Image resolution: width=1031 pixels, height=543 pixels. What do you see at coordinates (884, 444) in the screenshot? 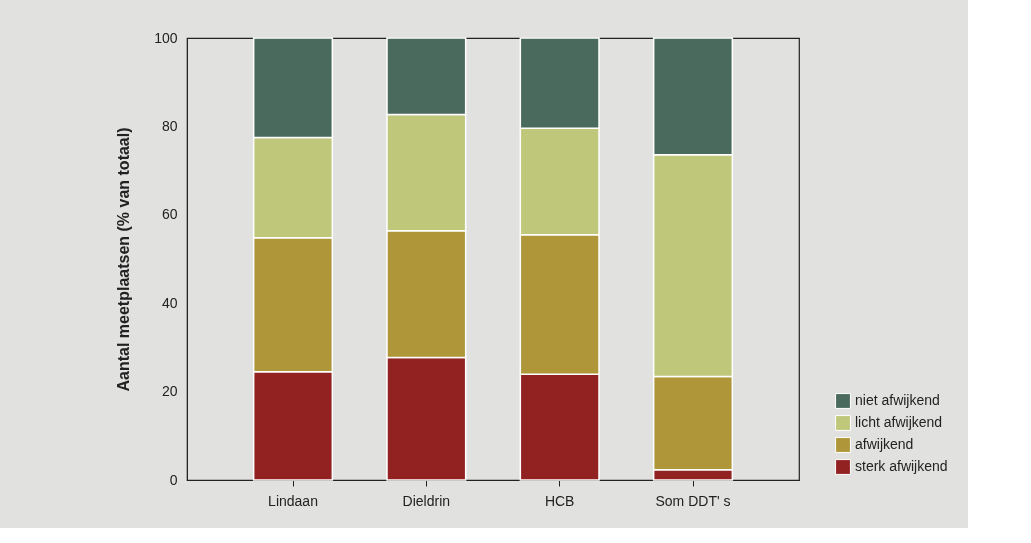
I see `legend-label: afwijkend` at bounding box center [884, 444].